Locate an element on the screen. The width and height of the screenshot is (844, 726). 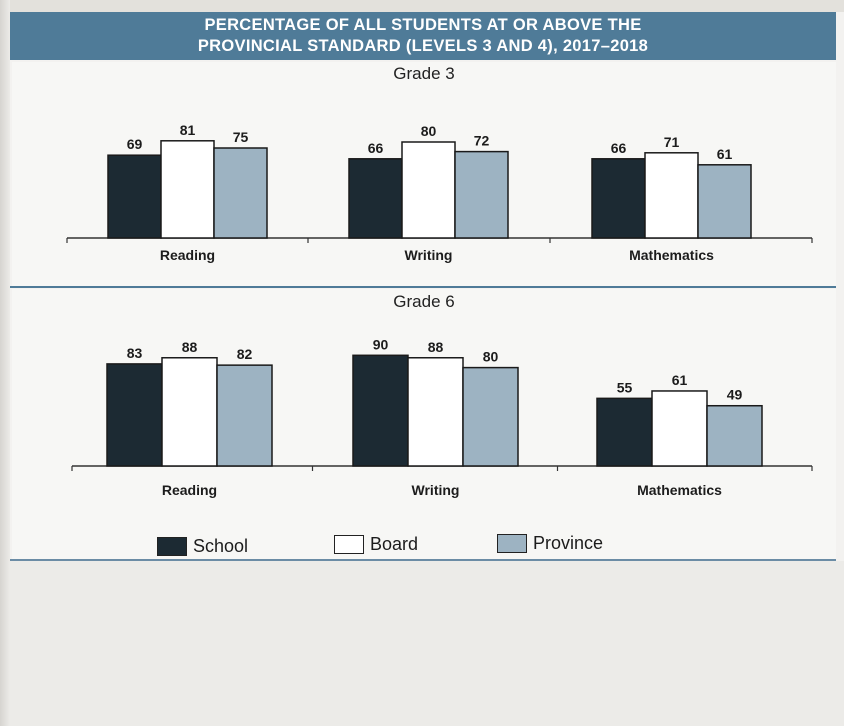
grade-3-data-label-writing-school: 66 is located at coordinates (376, 148).